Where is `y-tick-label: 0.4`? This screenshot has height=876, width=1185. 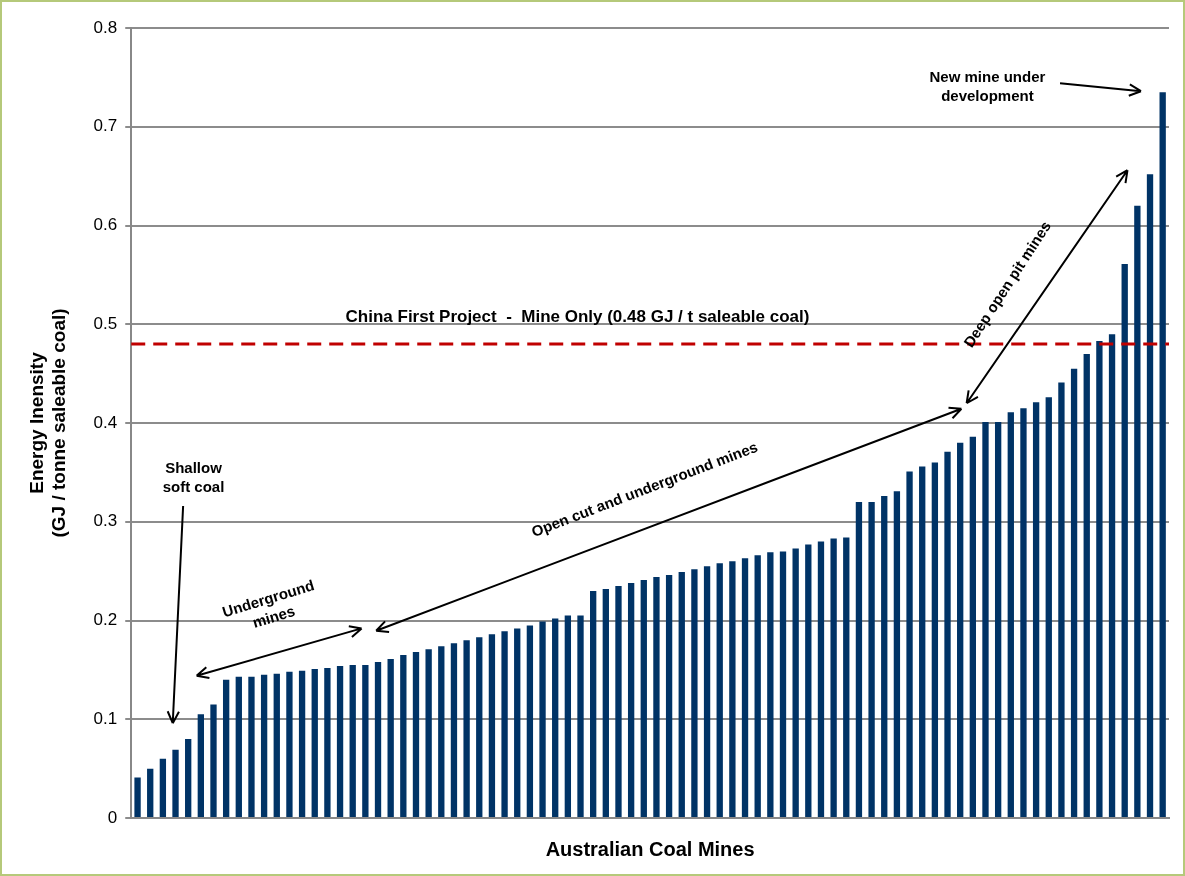
y-tick-label: 0.4 is located at coordinates (105, 422).